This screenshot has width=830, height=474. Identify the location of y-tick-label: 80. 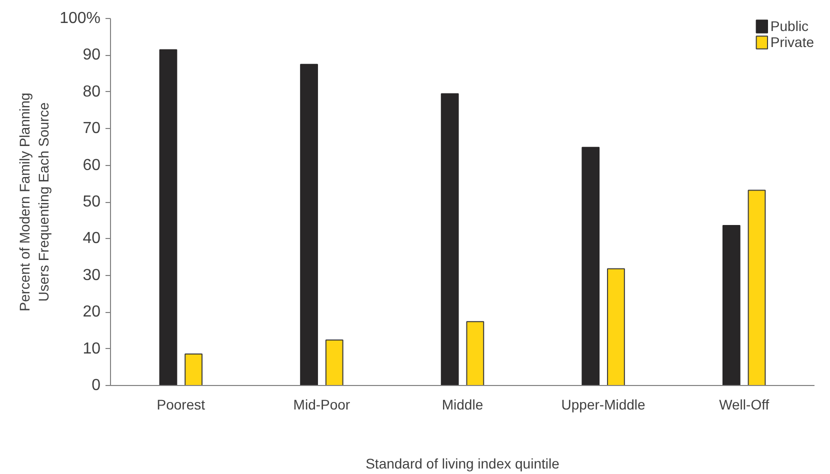
(91, 91).